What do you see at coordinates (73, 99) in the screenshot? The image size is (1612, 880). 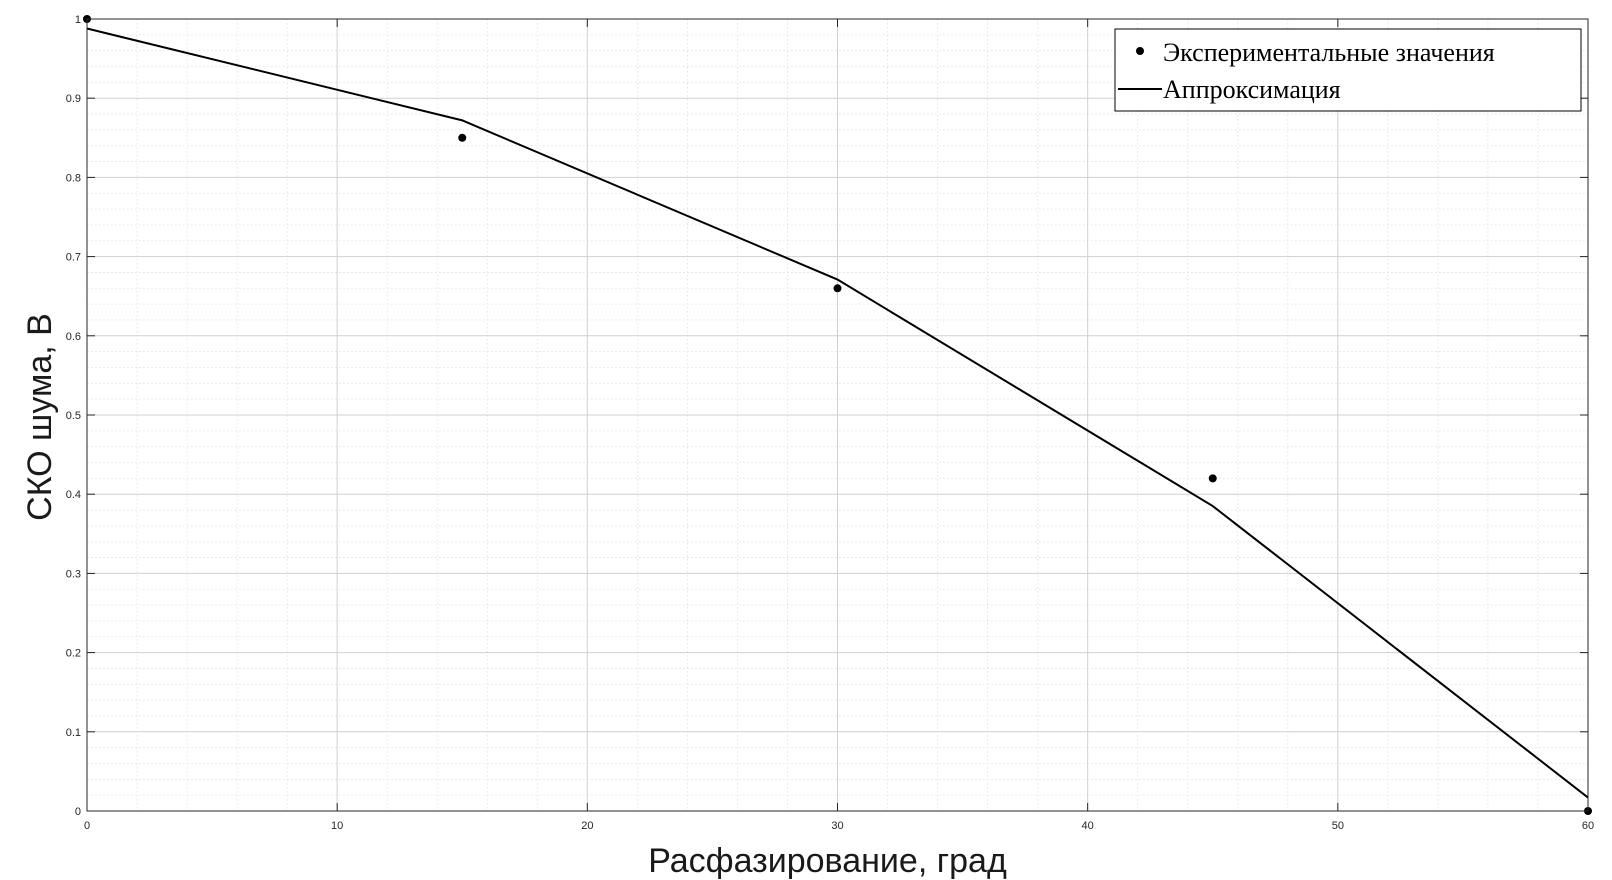 I see `y-tick-label: 0.9` at bounding box center [73, 99].